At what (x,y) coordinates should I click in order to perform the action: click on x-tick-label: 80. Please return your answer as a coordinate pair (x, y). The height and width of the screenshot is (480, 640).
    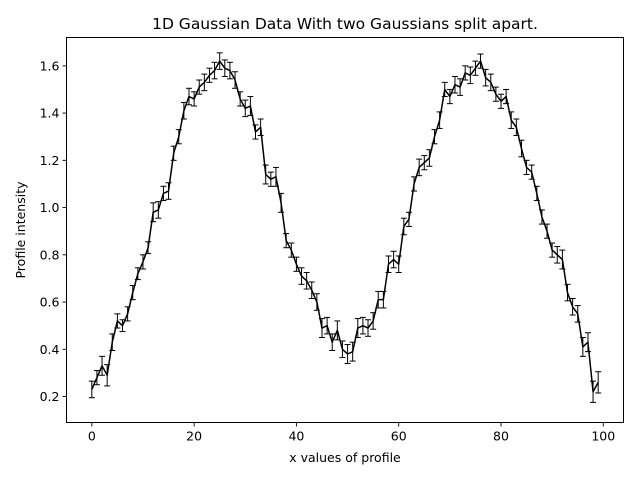
    Looking at the image, I should click on (501, 436).